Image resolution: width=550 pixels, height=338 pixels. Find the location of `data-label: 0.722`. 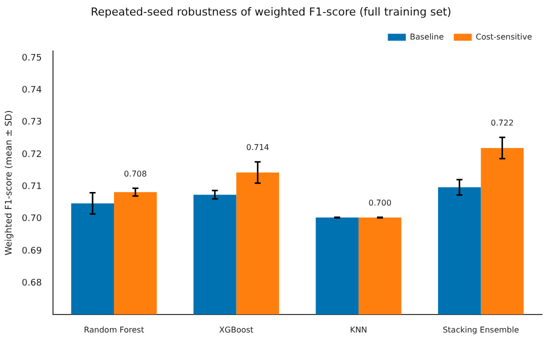

data-label: 0.722 is located at coordinates (502, 123).